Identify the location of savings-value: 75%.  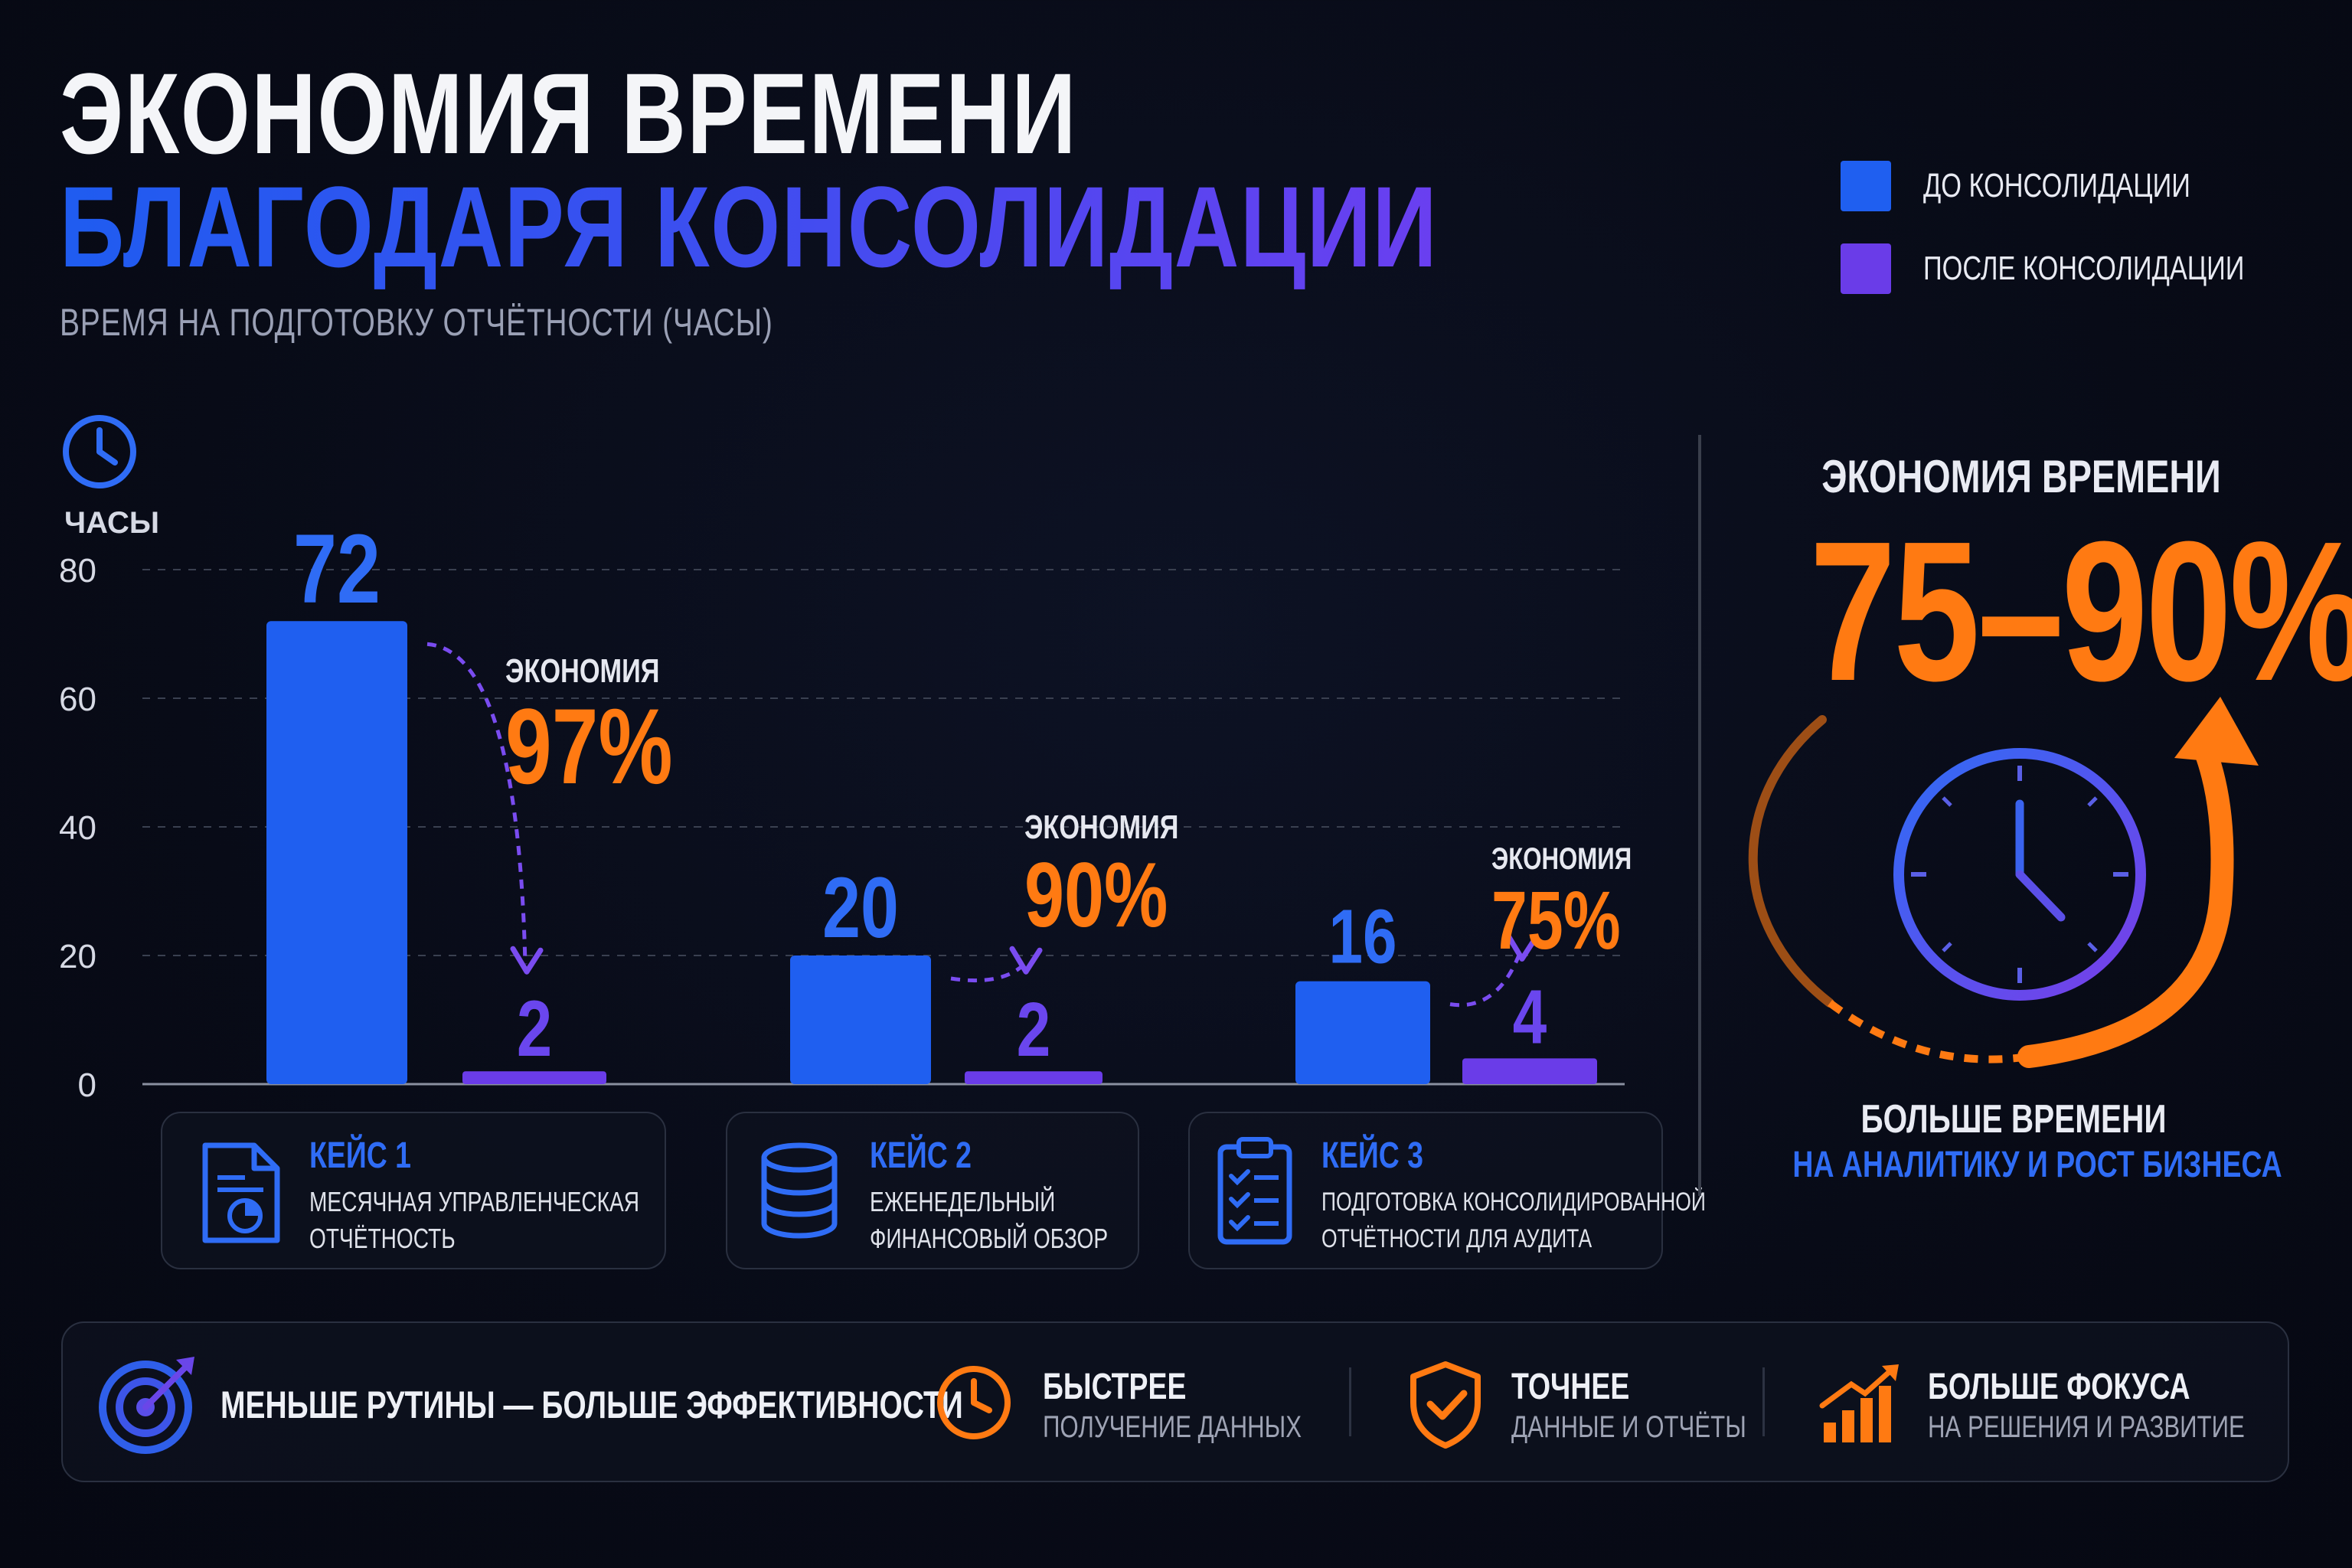
(1556, 920).